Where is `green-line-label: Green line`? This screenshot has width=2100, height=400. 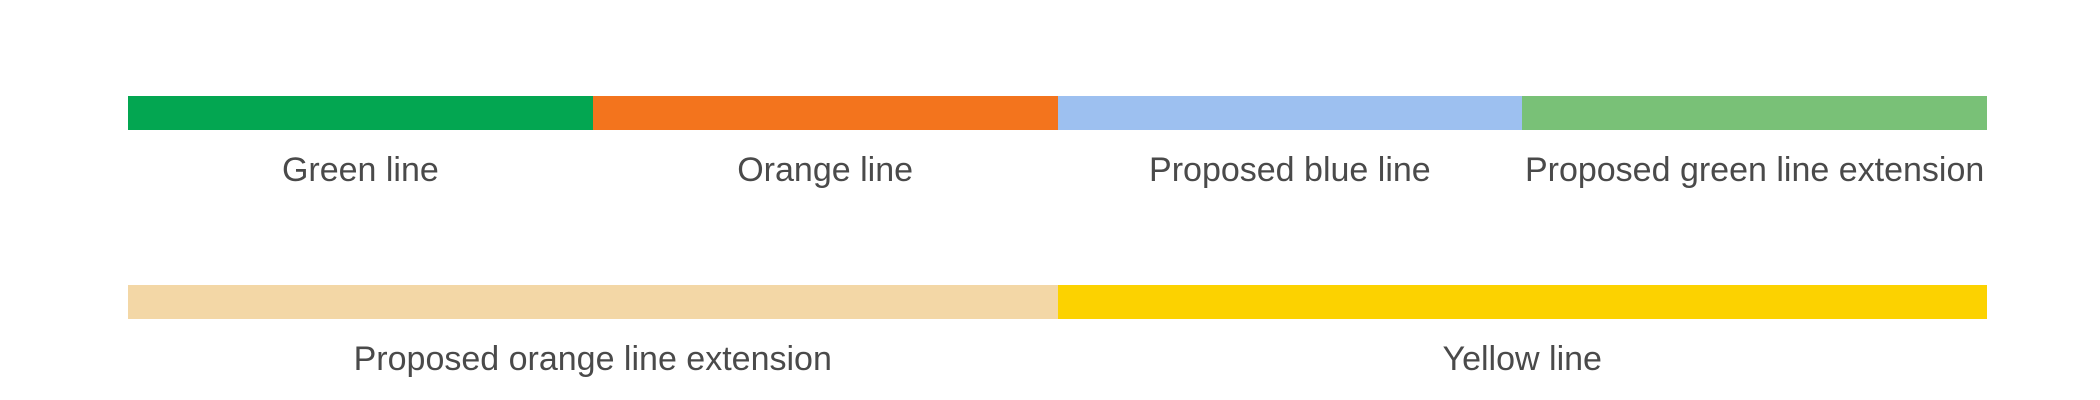 green-line-label: Green line is located at coordinates (360, 170).